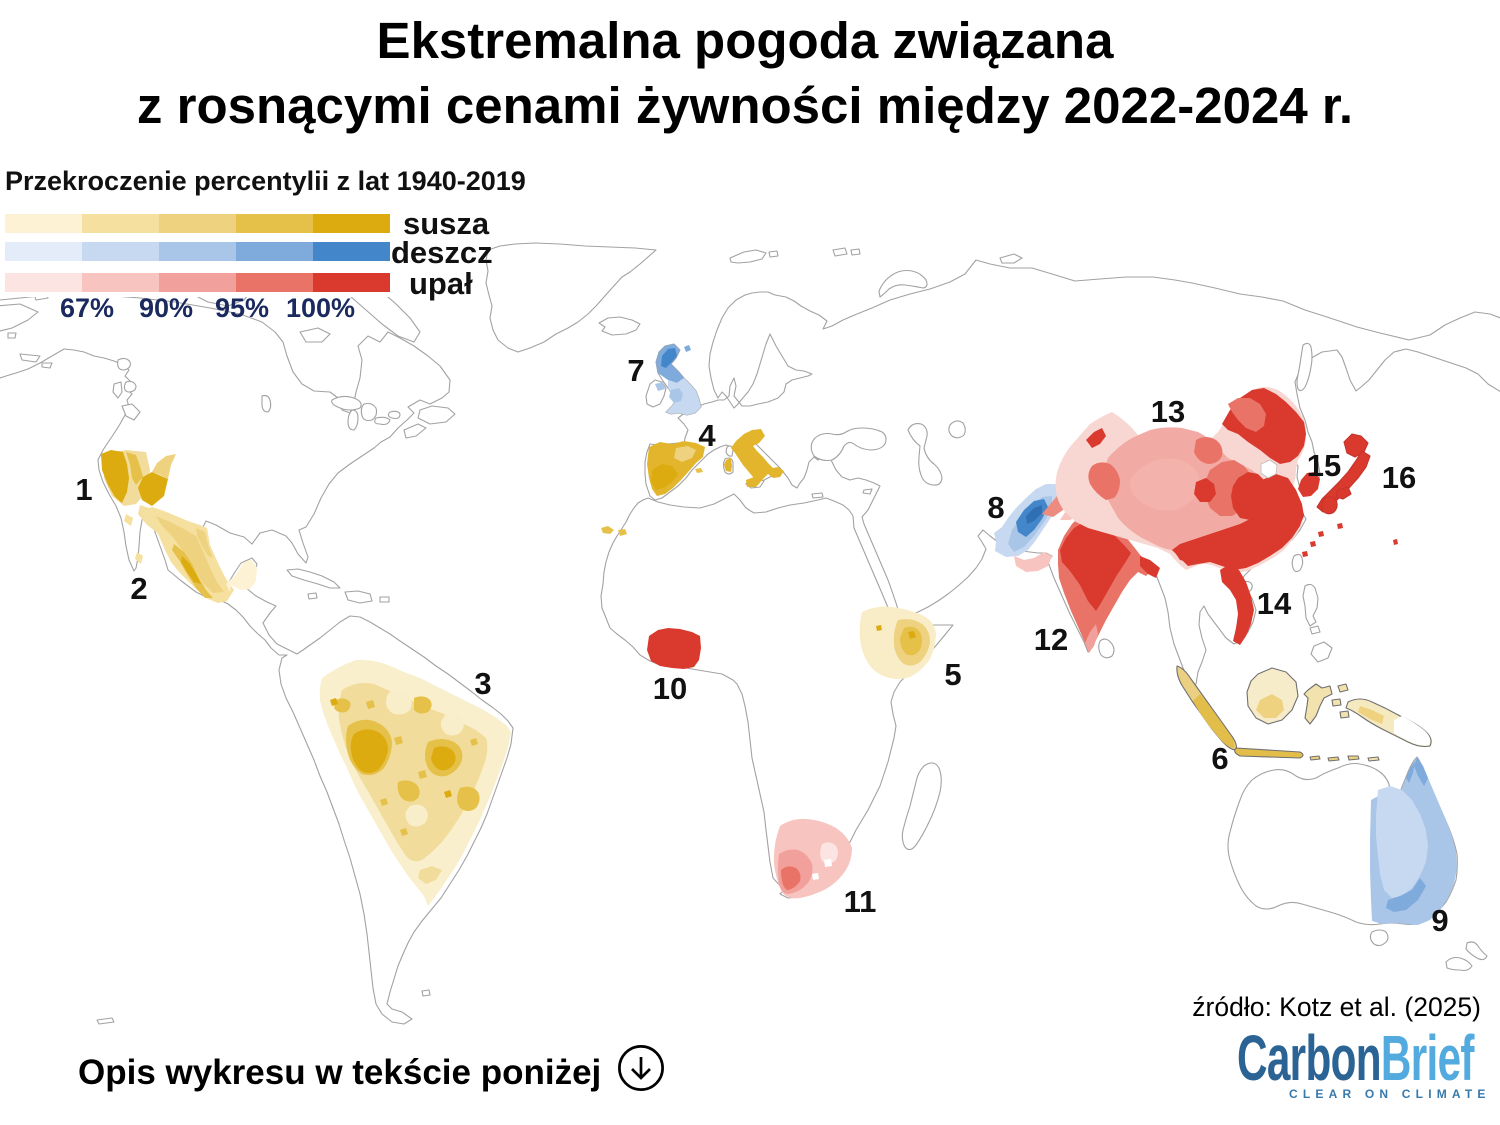 The height and width of the screenshot is (1125, 1500). What do you see at coordinates (1324, 465) in the screenshot?
I see `svg-text: 15` at bounding box center [1324, 465].